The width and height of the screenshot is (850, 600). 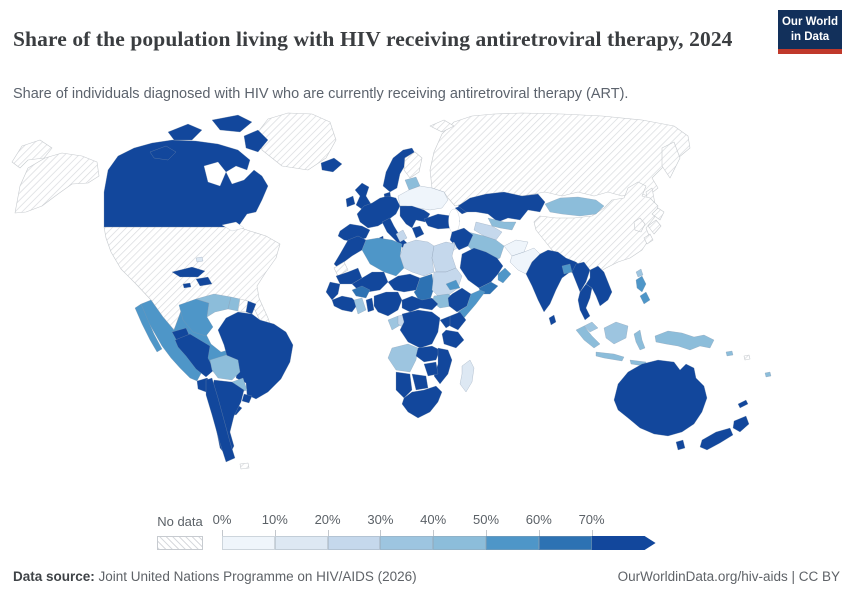 What do you see at coordinates (341, 269) in the screenshot?
I see `country-western-sahara` at bounding box center [341, 269].